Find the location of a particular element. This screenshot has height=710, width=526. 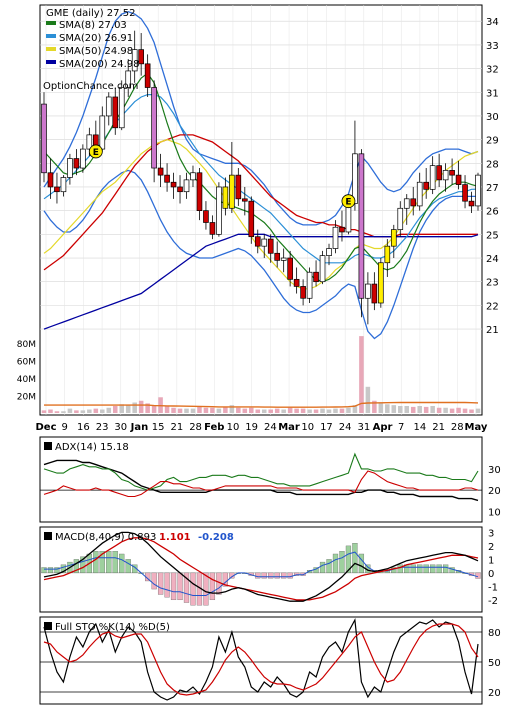

price-tick-label: 22 is located at coordinates (492, 306).